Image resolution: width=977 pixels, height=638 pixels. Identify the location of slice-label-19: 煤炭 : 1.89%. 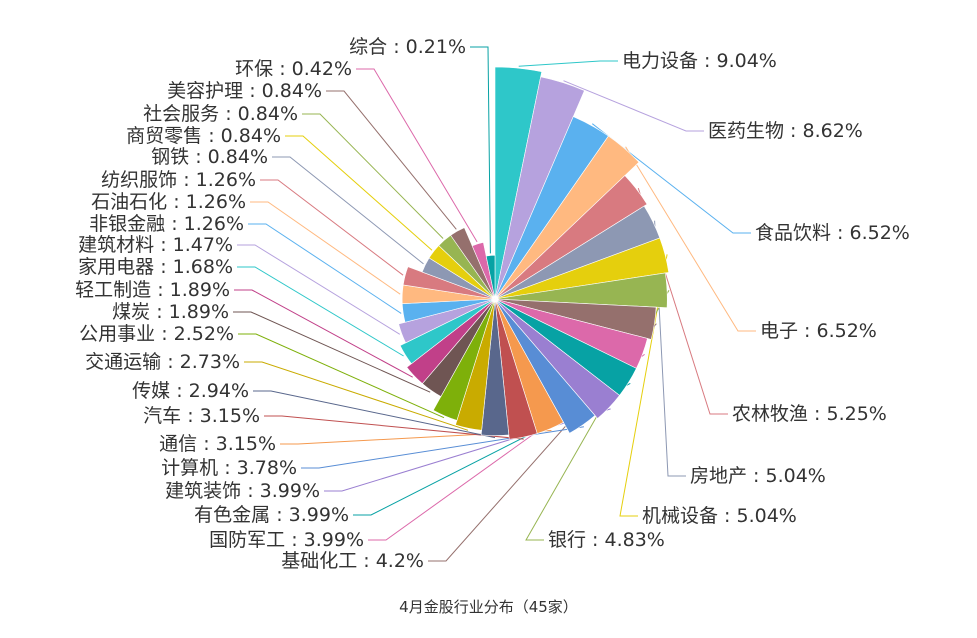
(170, 312).